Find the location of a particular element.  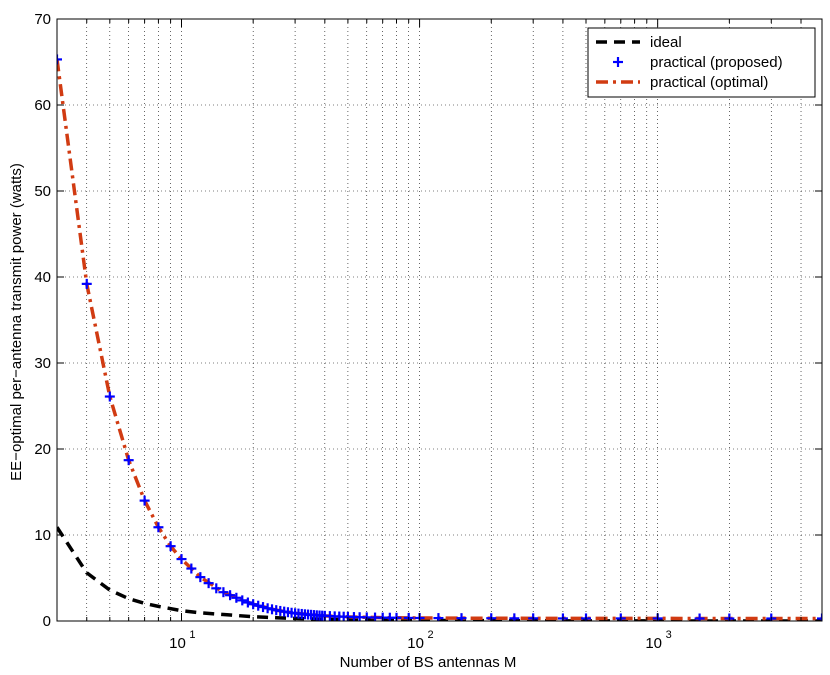

y-tick-label: 40 is located at coordinates (42, 277).